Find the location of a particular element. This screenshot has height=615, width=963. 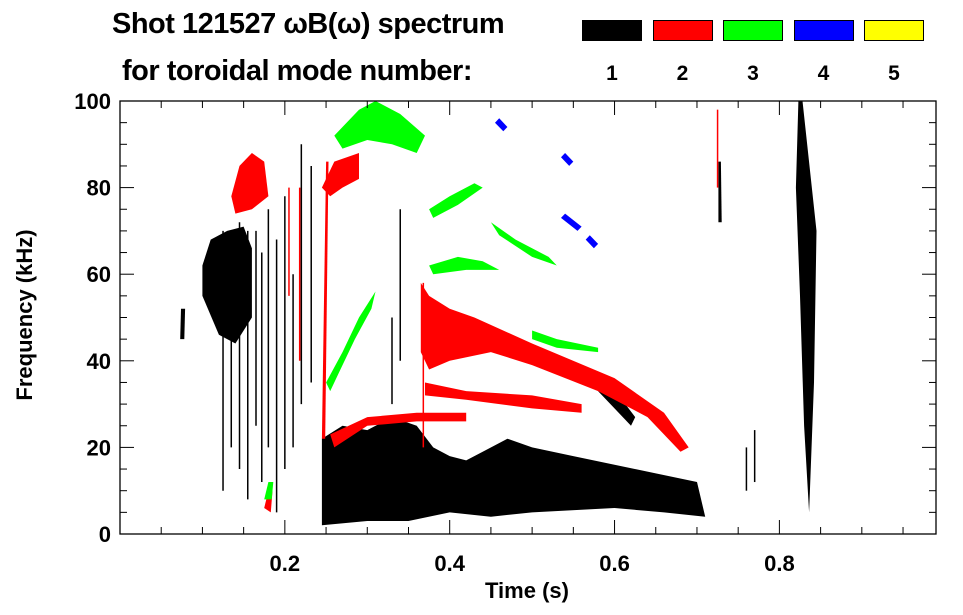

legend-label-mode-3: 3 is located at coordinates (753, 73).